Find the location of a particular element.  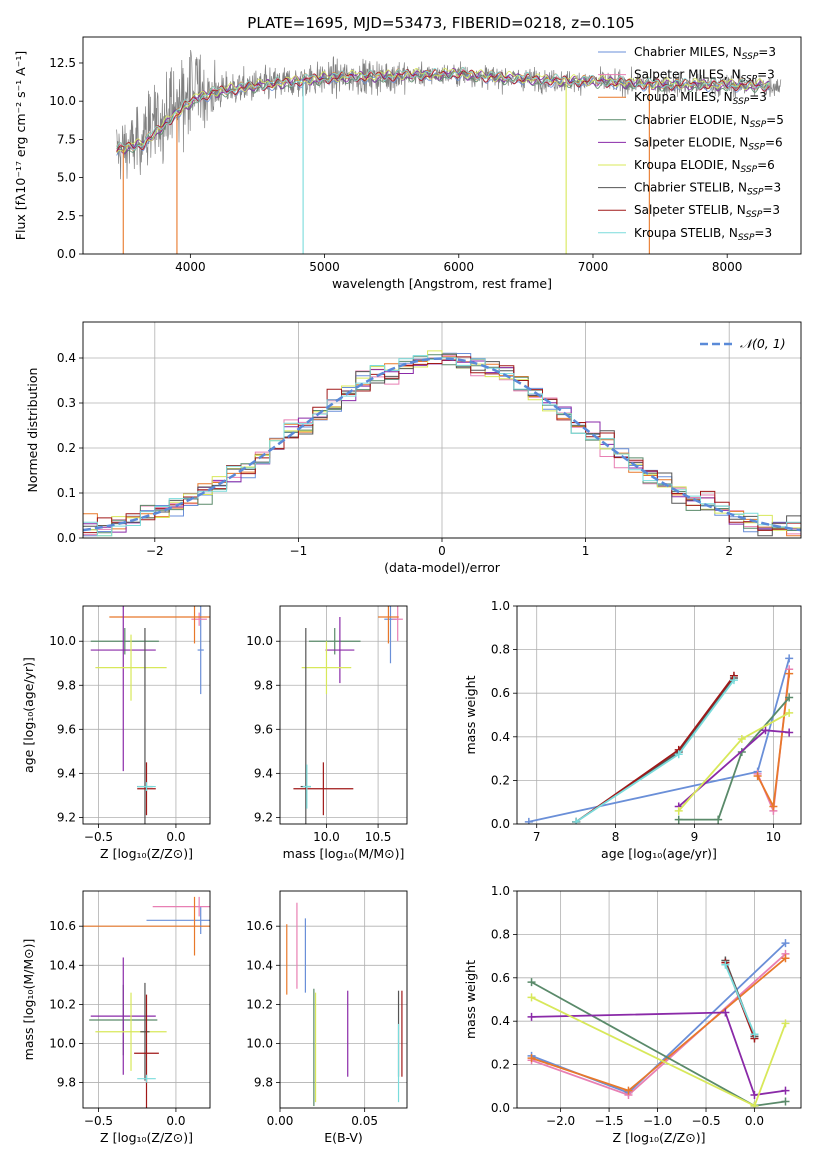

legend-label-salpeter_elodie: Salpeter ELODIE, NSSP=6 is located at coordinates (708, 143).